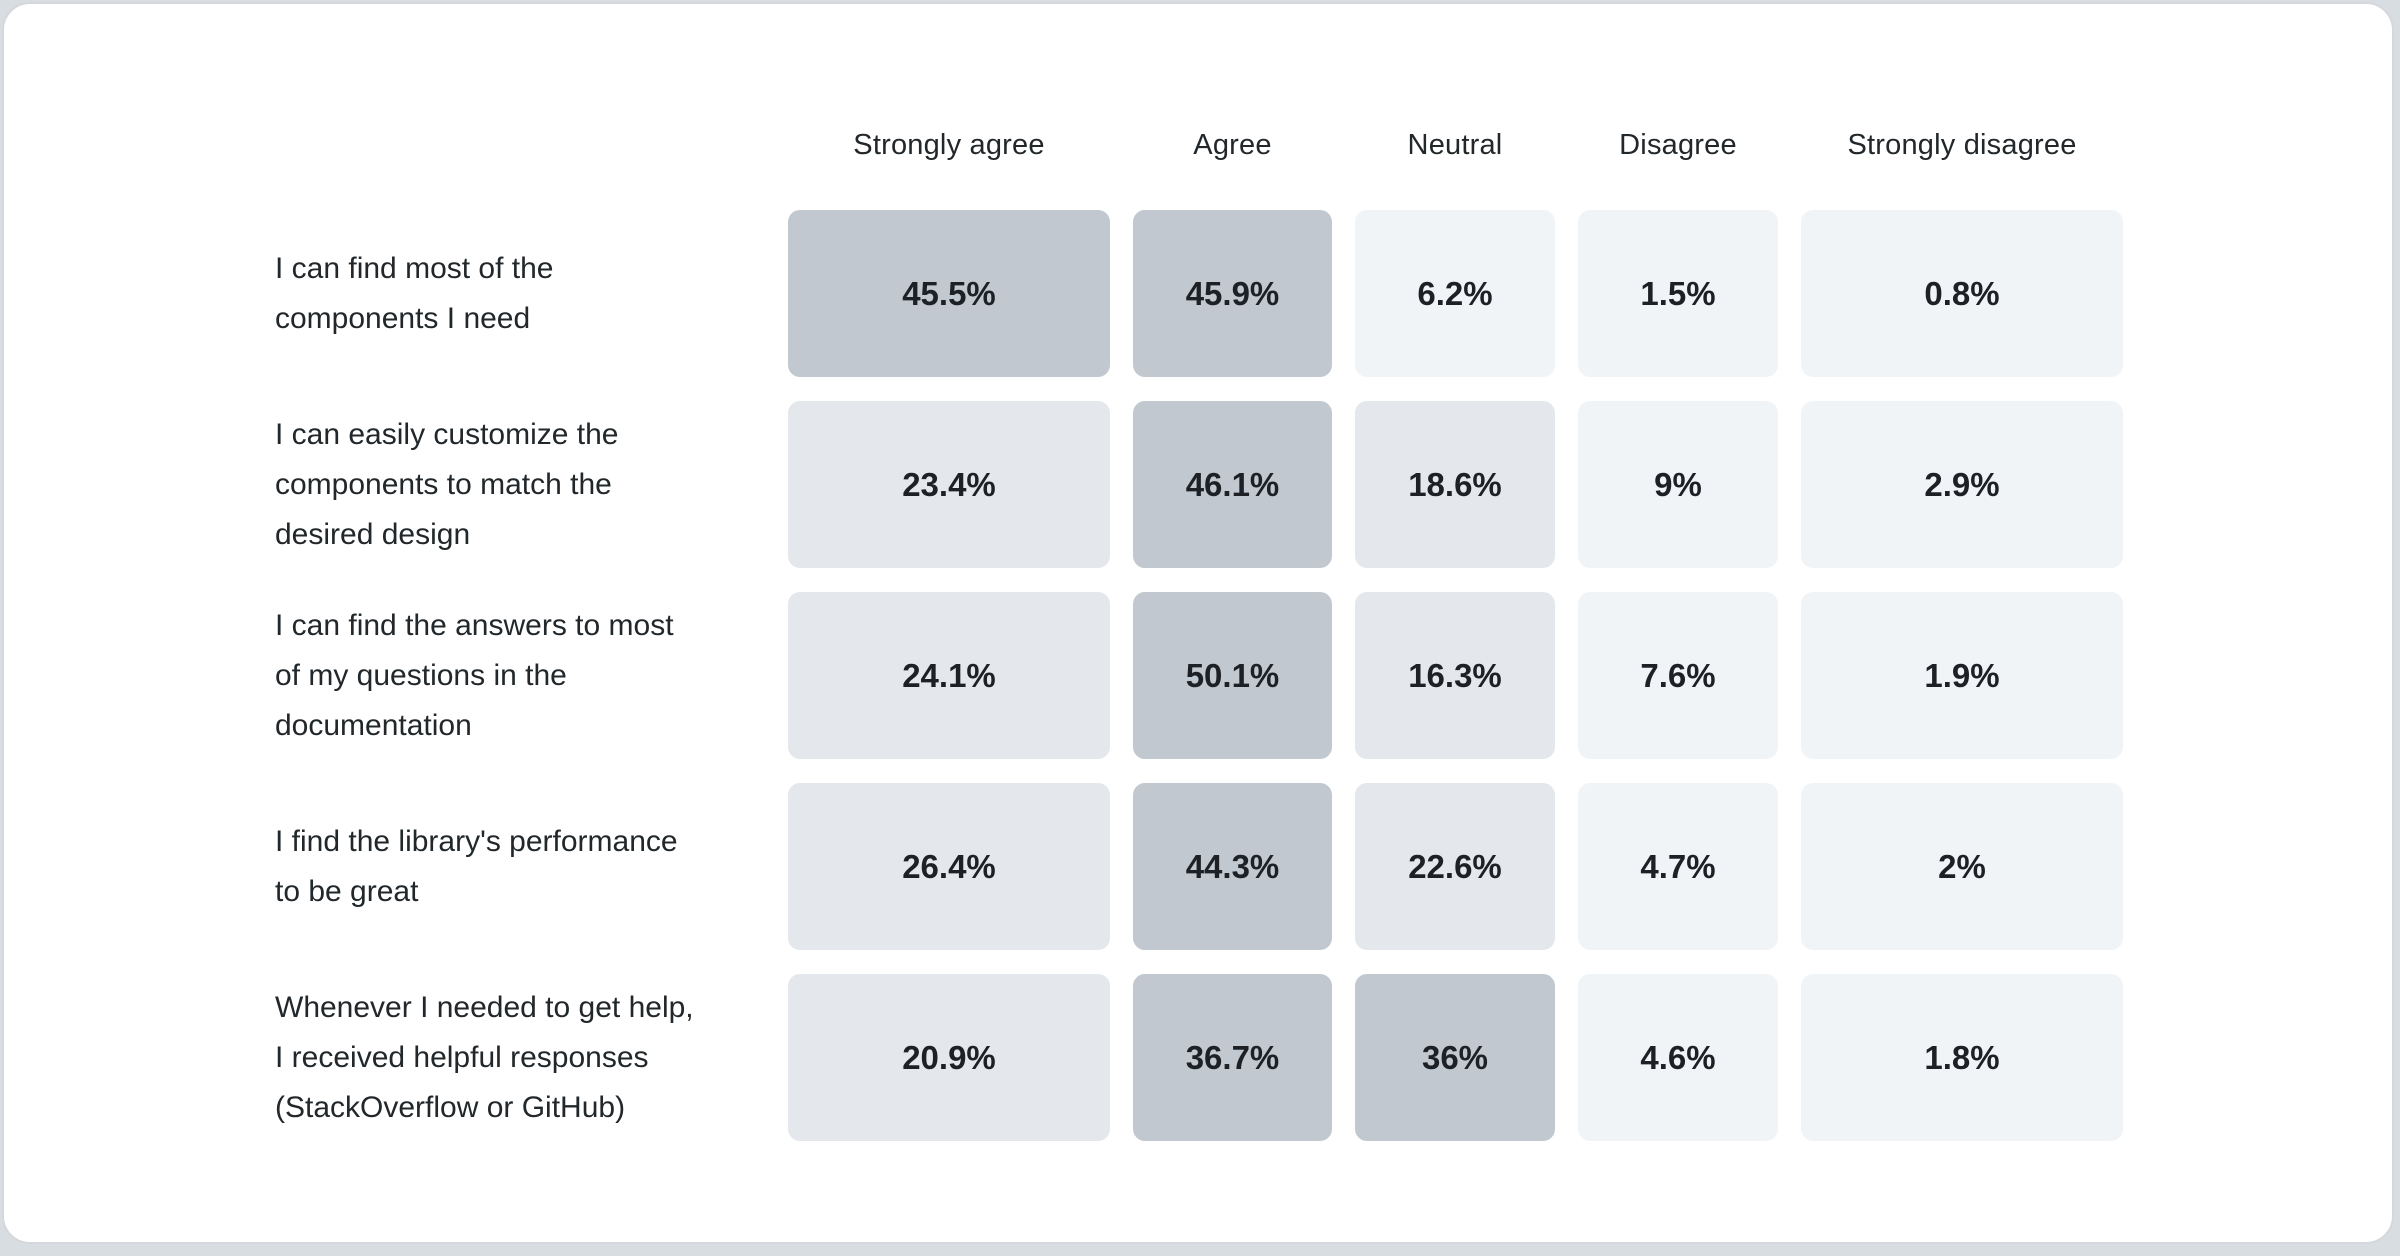  What do you see at coordinates (1962, 1057) in the screenshot?
I see `heatmap-cell: 1.8%` at bounding box center [1962, 1057].